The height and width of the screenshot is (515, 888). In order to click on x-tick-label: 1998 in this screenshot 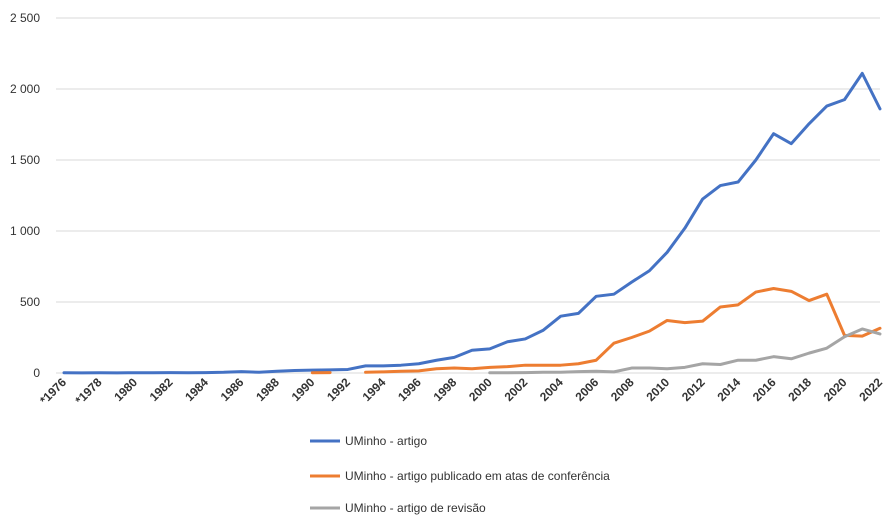, I will do `click(445, 389)`.